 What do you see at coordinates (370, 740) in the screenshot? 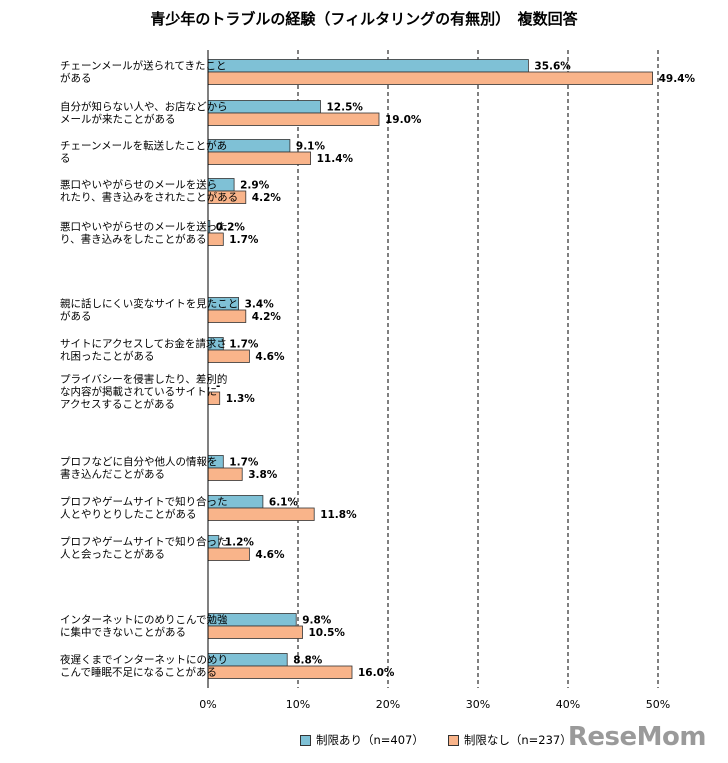
I see `legend-label-series-0: 制限あり（n=407）` at bounding box center [370, 740].